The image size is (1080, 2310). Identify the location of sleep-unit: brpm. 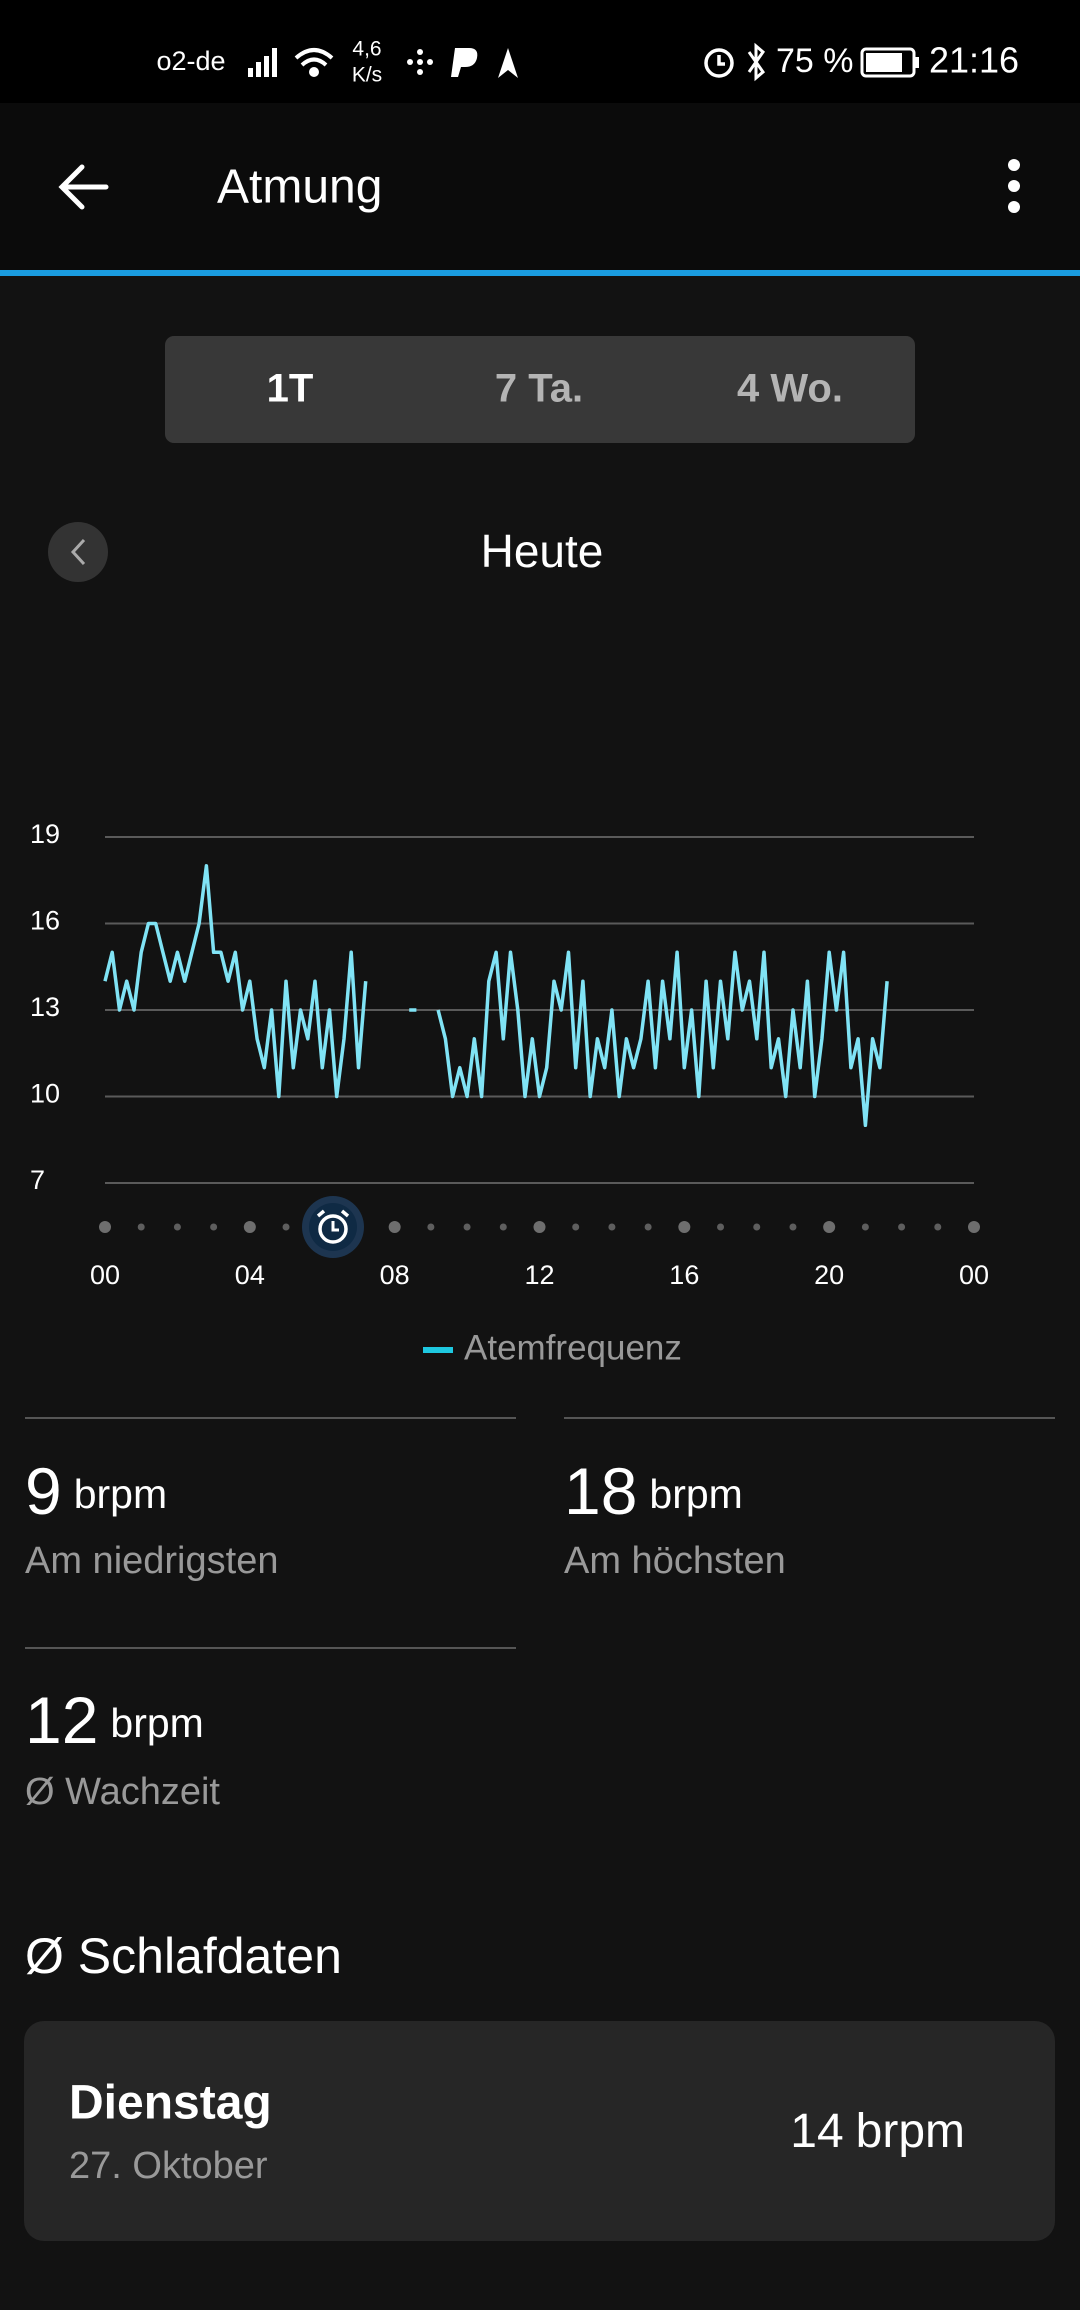
(910, 2131).